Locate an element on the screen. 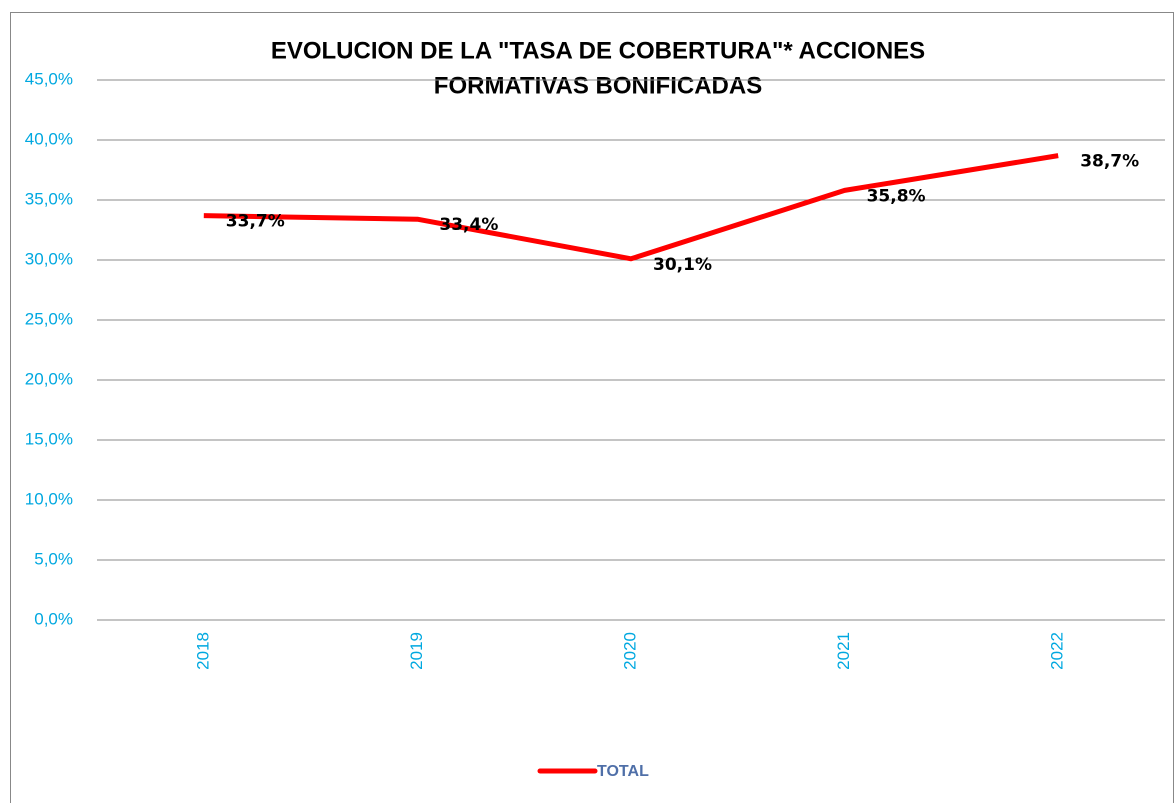 This screenshot has width=1175, height=803. chart-title: FORMATIVAS BONIFICADAS is located at coordinates (598, 85).